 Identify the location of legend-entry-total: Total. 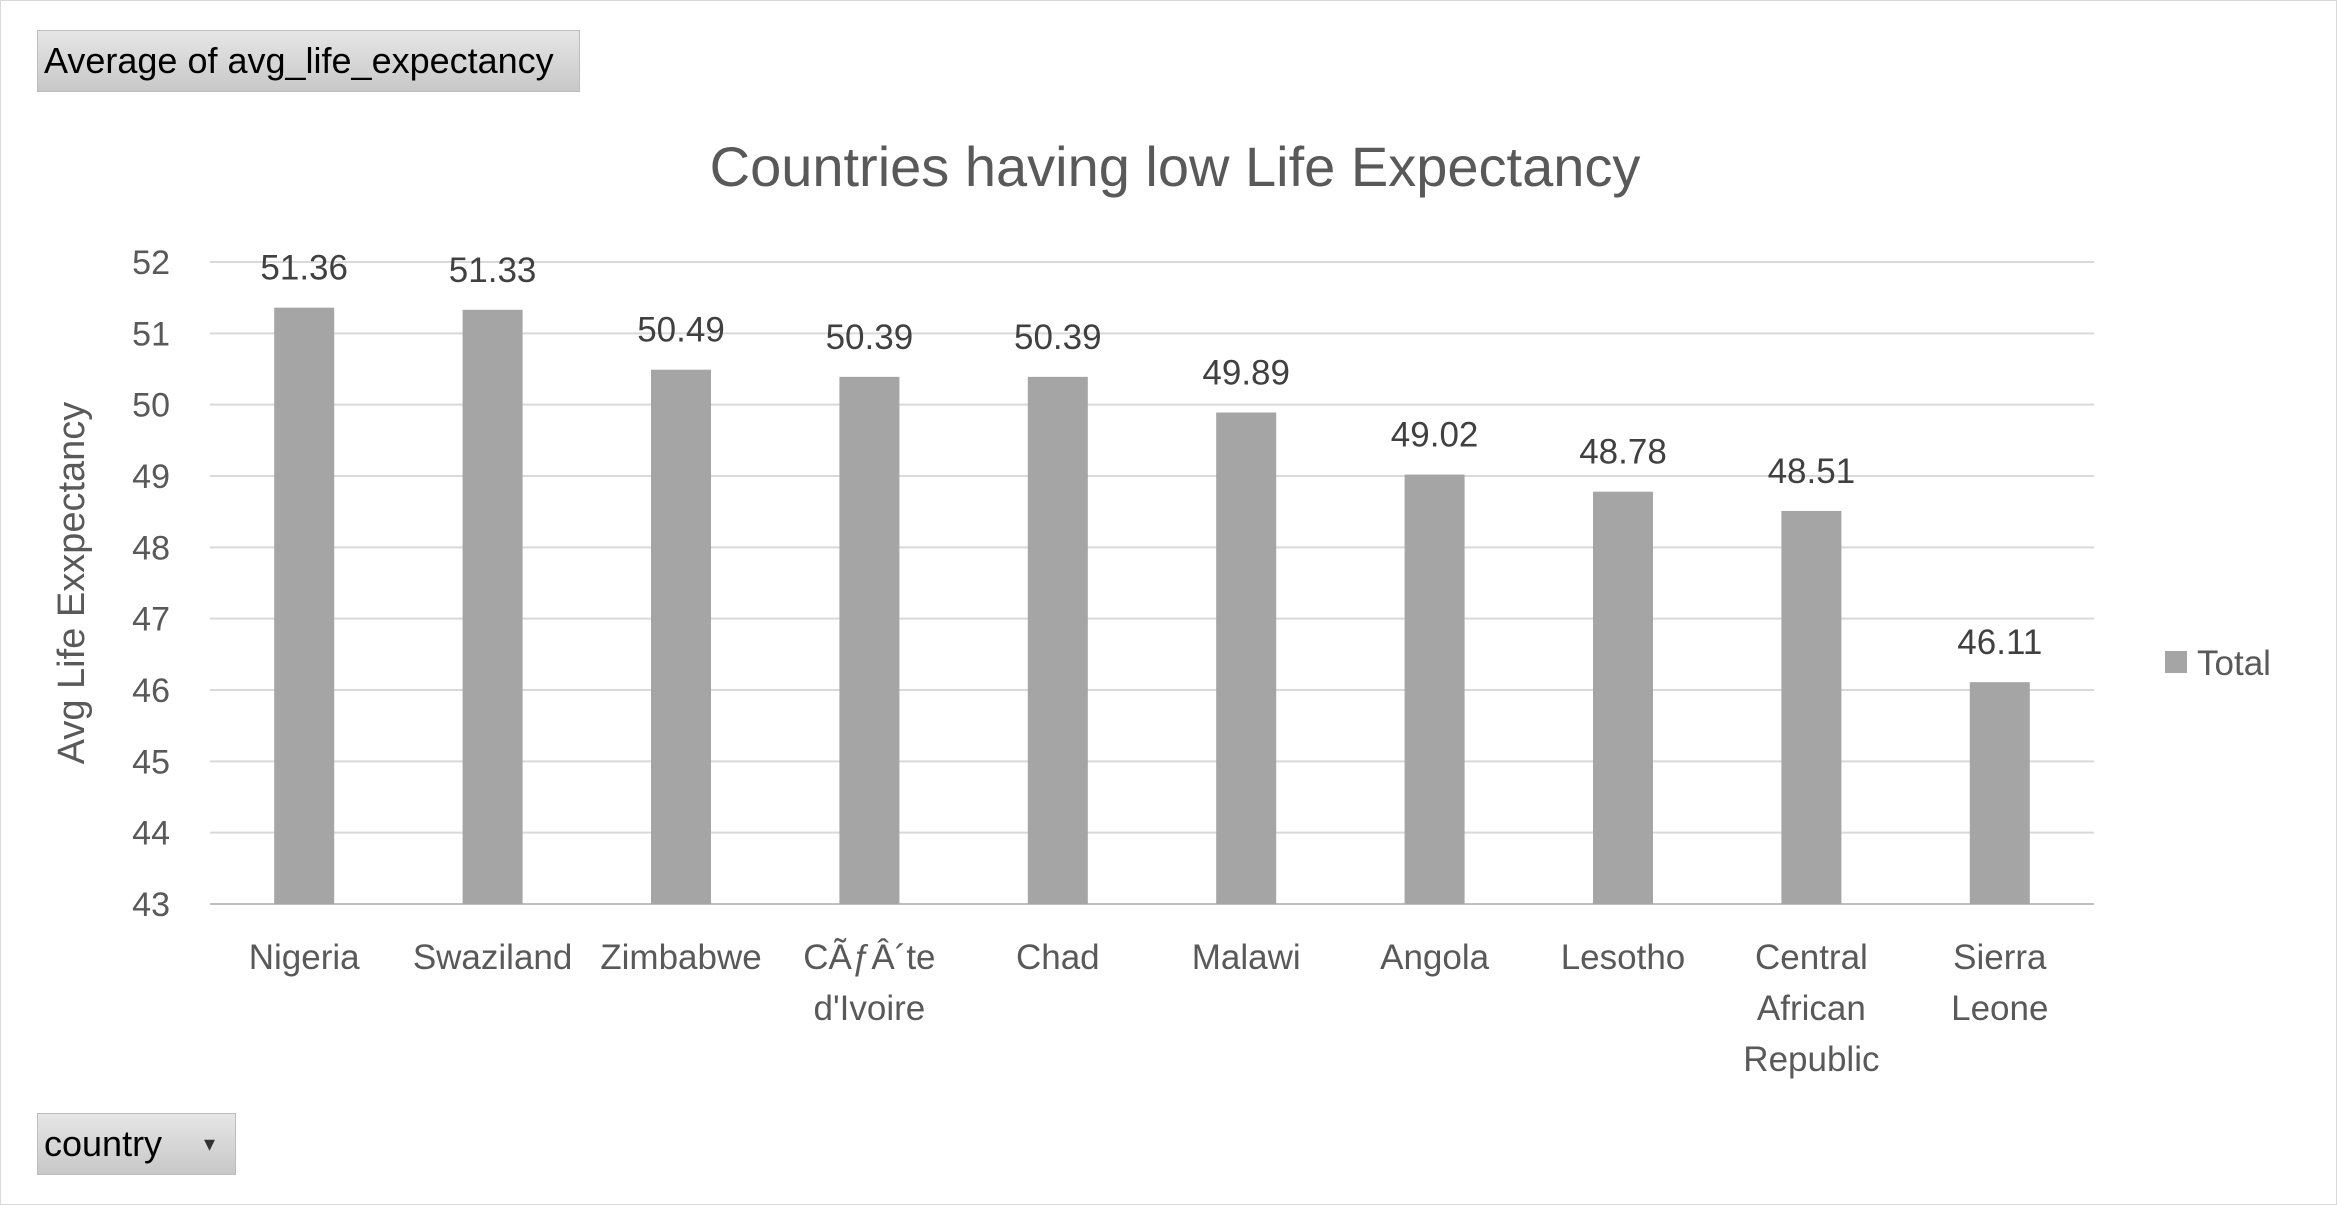
(2234, 663).